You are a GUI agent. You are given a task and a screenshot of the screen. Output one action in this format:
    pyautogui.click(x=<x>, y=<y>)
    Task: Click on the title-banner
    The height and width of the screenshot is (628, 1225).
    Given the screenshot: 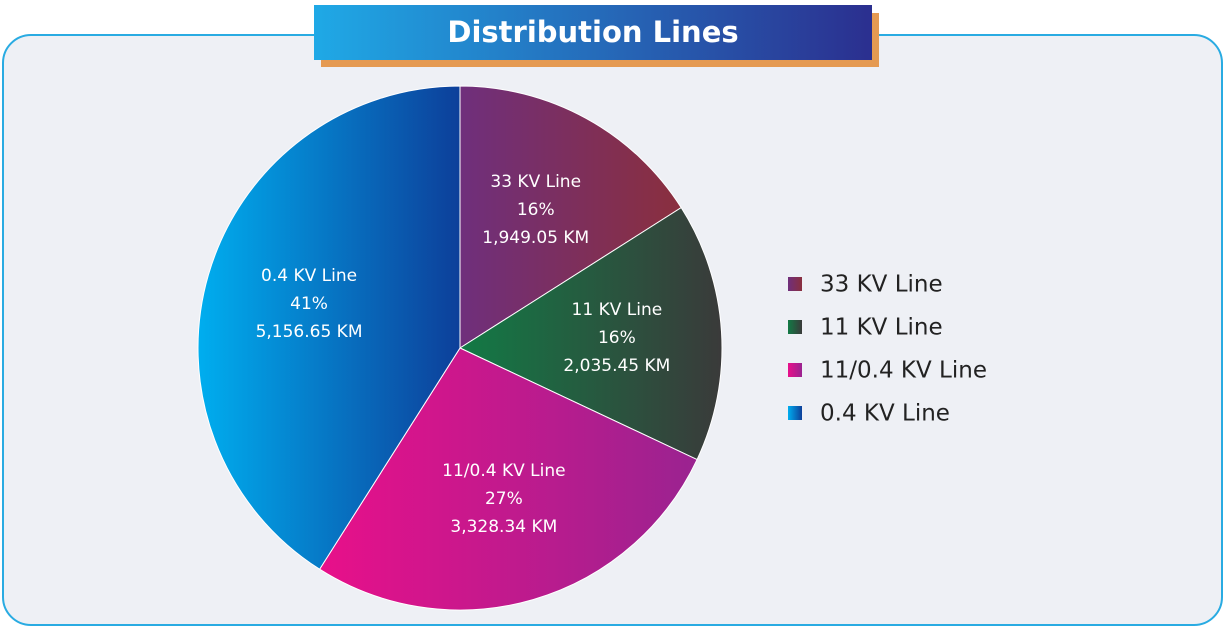 What is the action you would take?
    pyautogui.click(x=593, y=32)
    